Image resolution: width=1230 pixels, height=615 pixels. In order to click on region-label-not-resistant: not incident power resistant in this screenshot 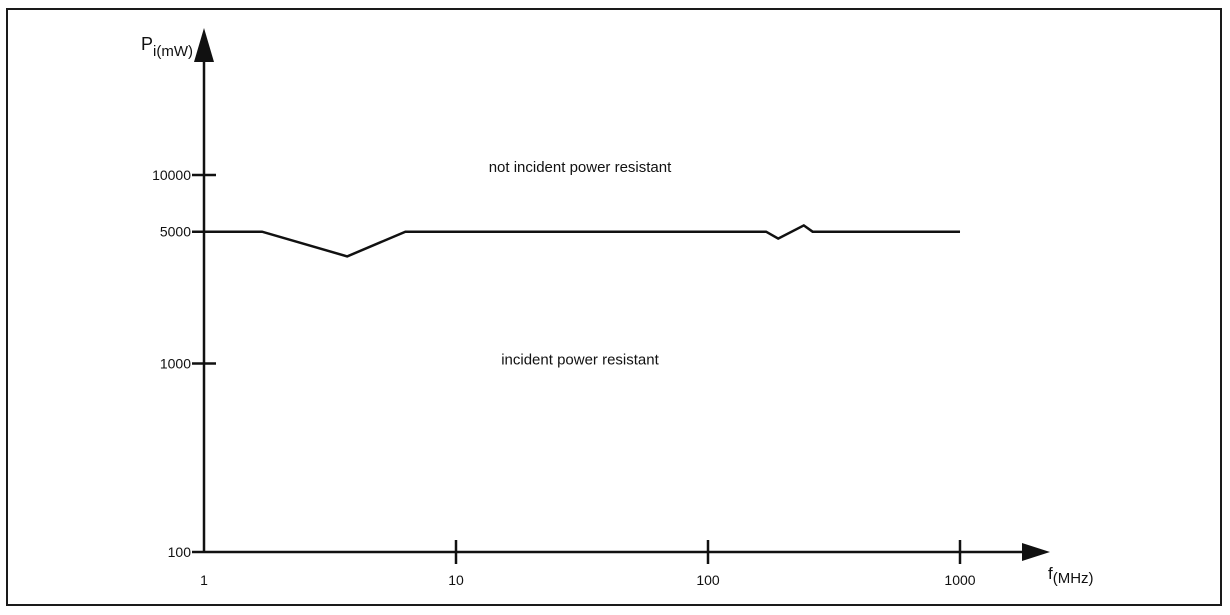, I will do `click(580, 167)`.